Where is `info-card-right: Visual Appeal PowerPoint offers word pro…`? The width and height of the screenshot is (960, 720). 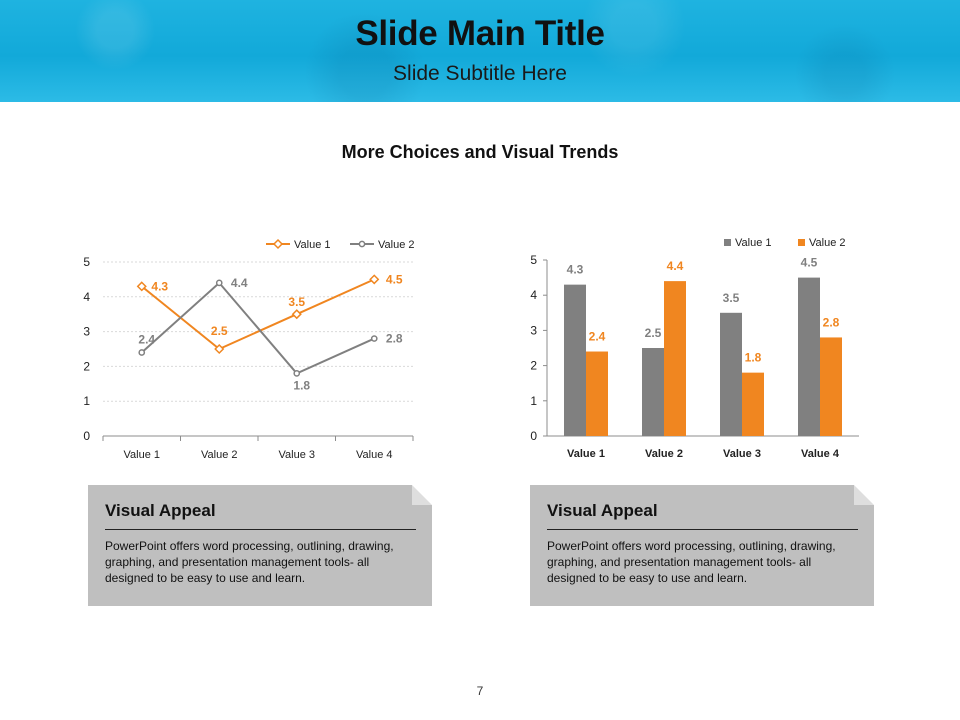
info-card-right: Visual Appeal PowerPoint offers word pro… is located at coordinates (702, 545).